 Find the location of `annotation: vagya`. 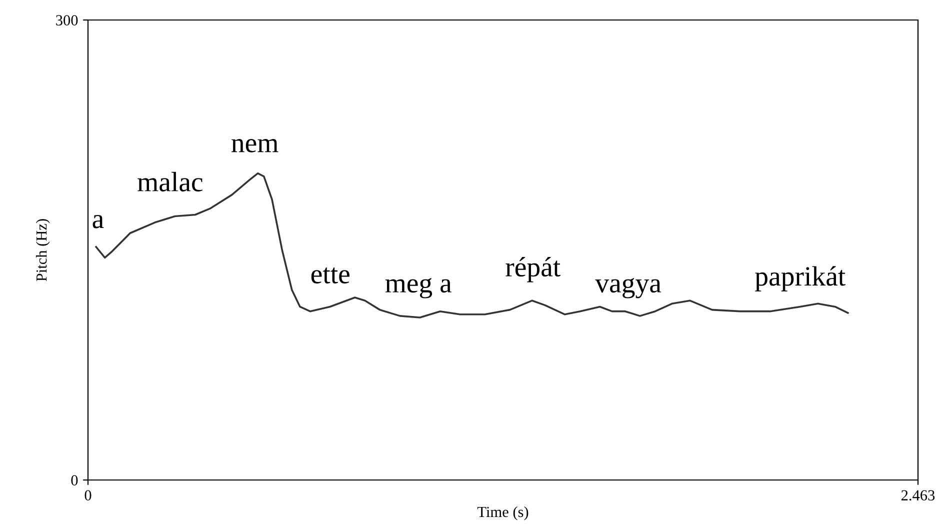

annotation: vagya is located at coordinates (628, 288).